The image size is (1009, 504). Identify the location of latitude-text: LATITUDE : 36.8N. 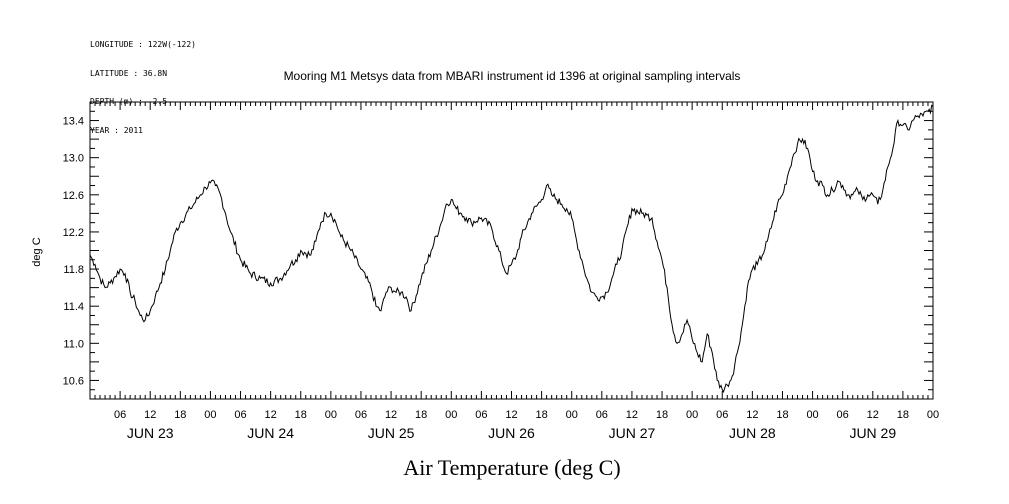
(129, 73).